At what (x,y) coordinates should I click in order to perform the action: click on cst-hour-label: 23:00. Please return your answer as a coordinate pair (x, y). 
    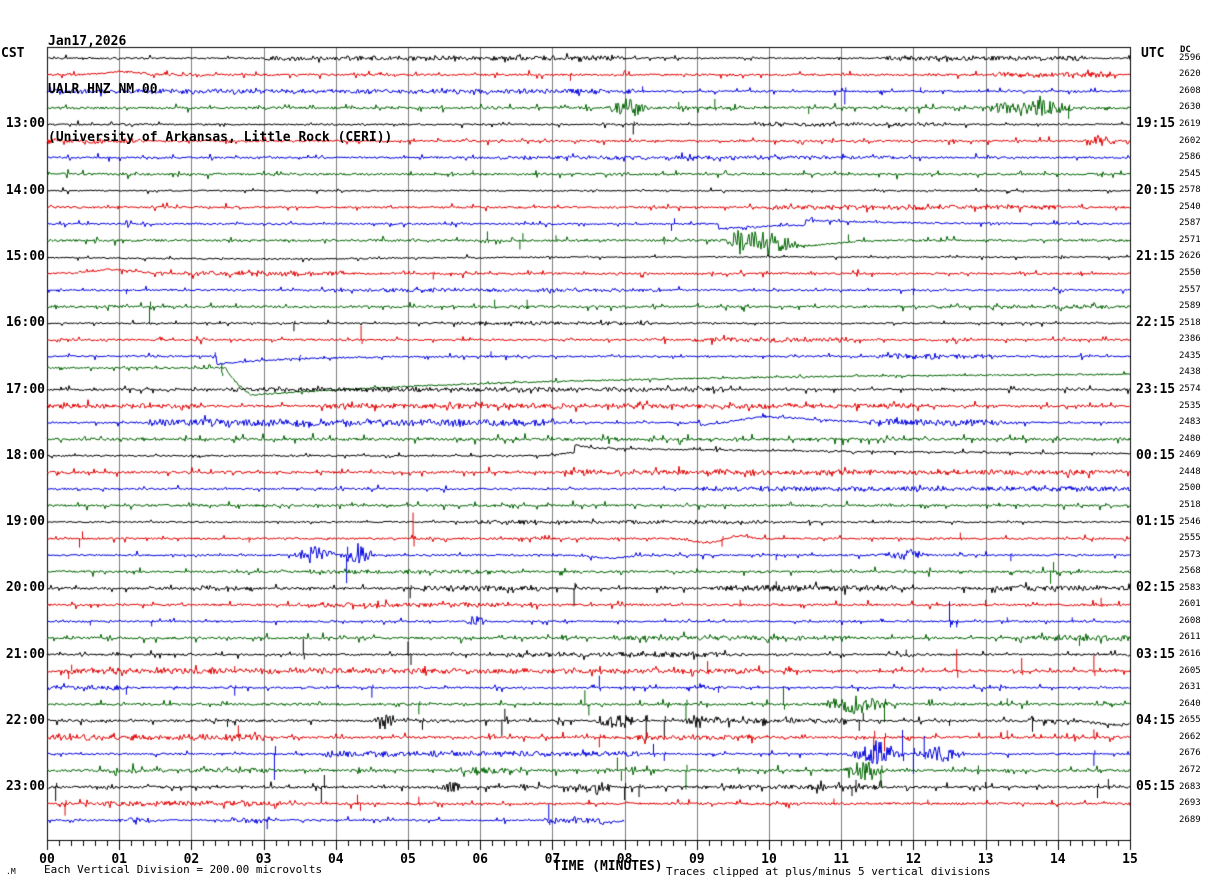
    Looking at the image, I should click on (25, 787).